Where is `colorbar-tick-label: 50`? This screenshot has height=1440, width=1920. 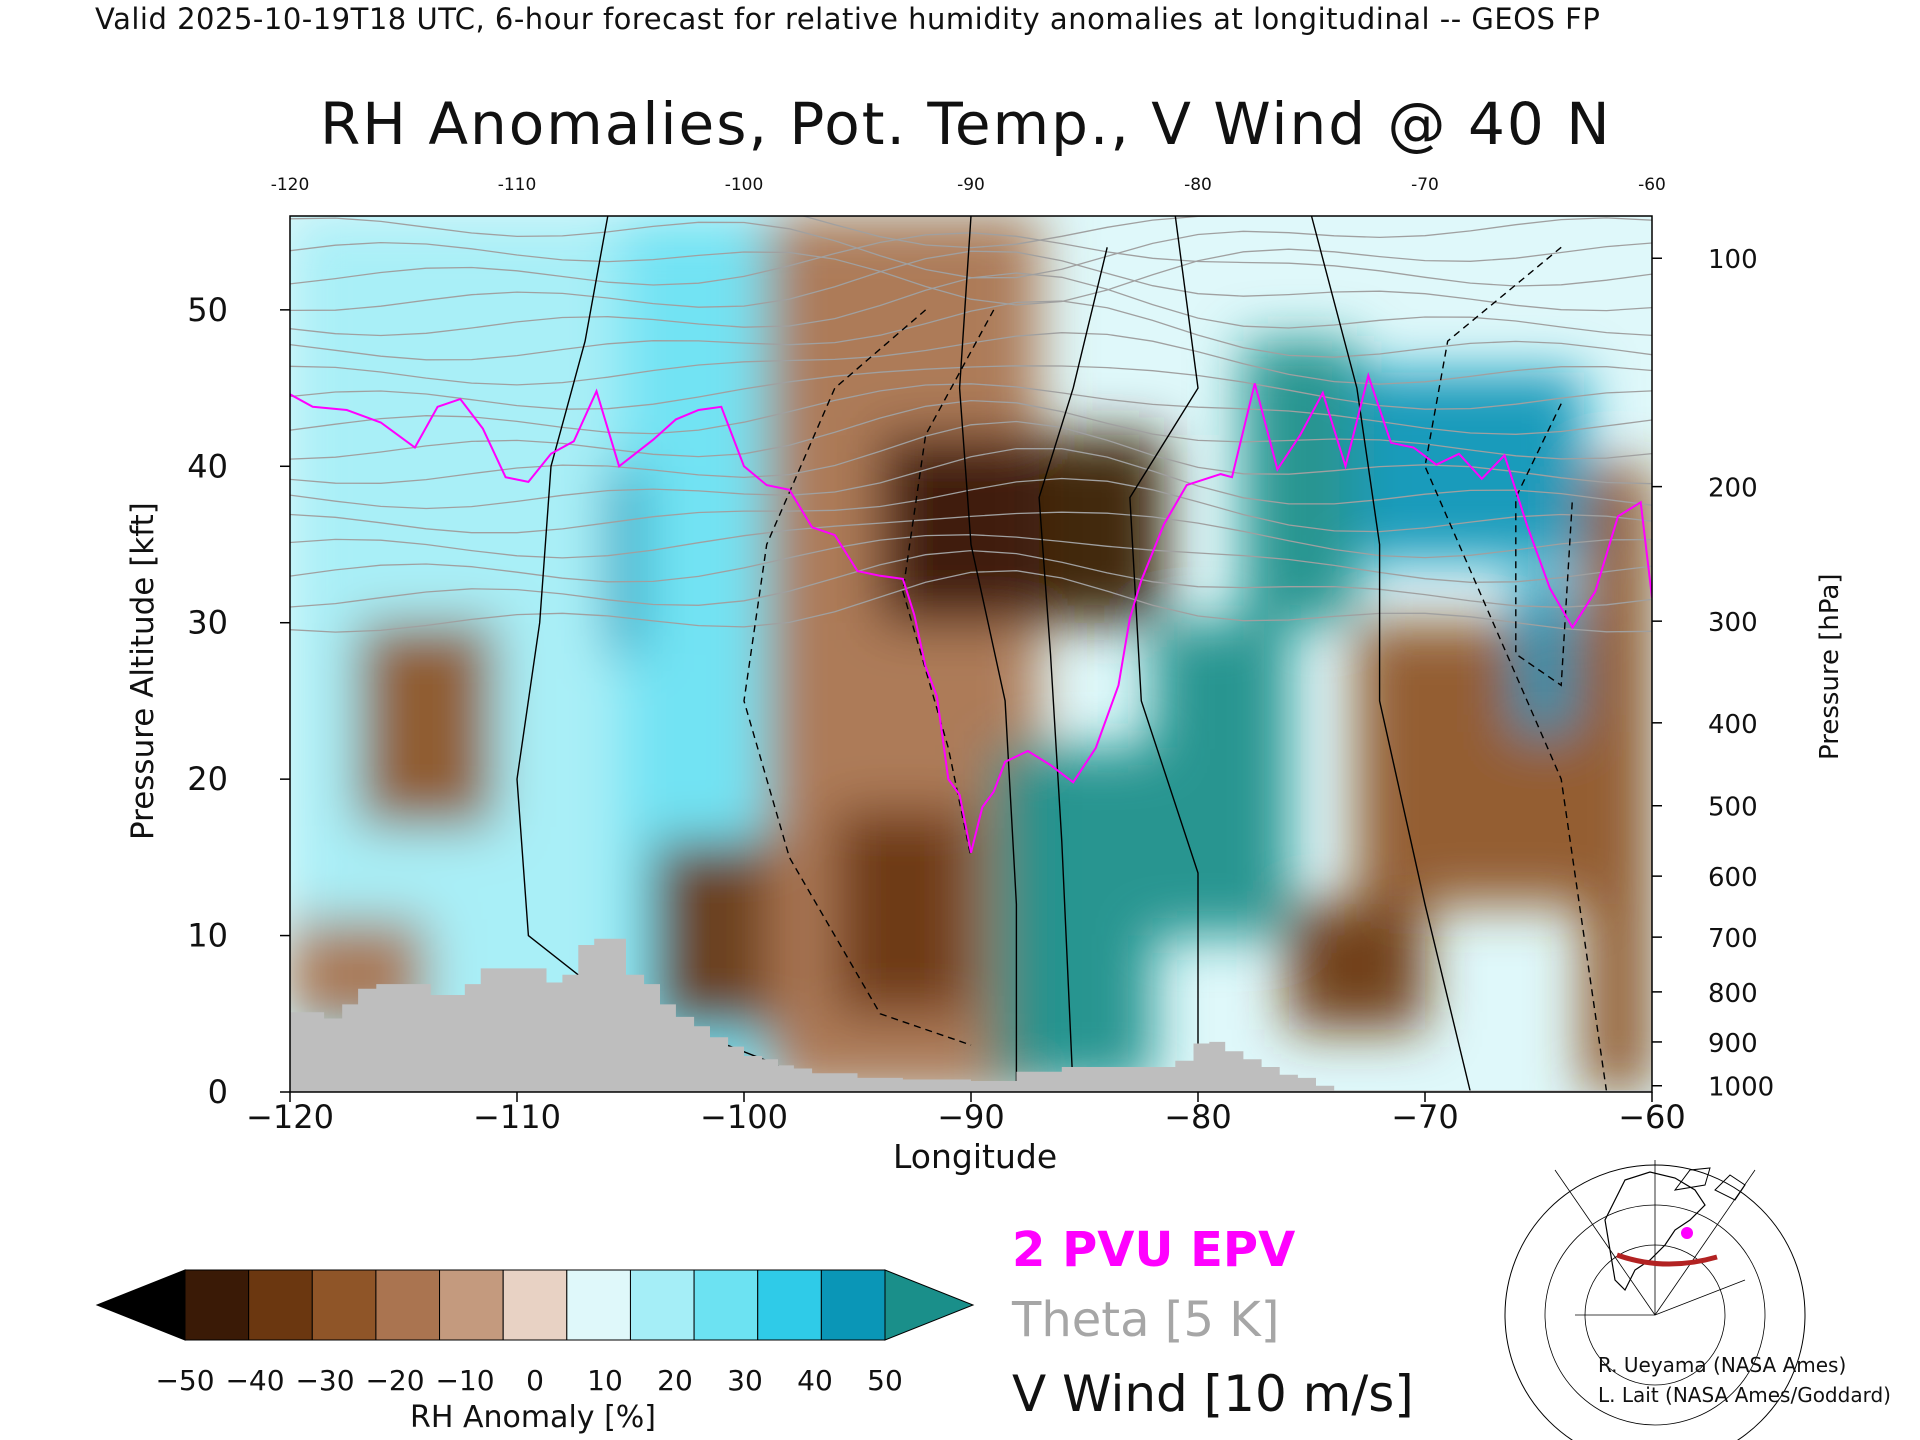 colorbar-tick-label: 50 is located at coordinates (885, 1380).